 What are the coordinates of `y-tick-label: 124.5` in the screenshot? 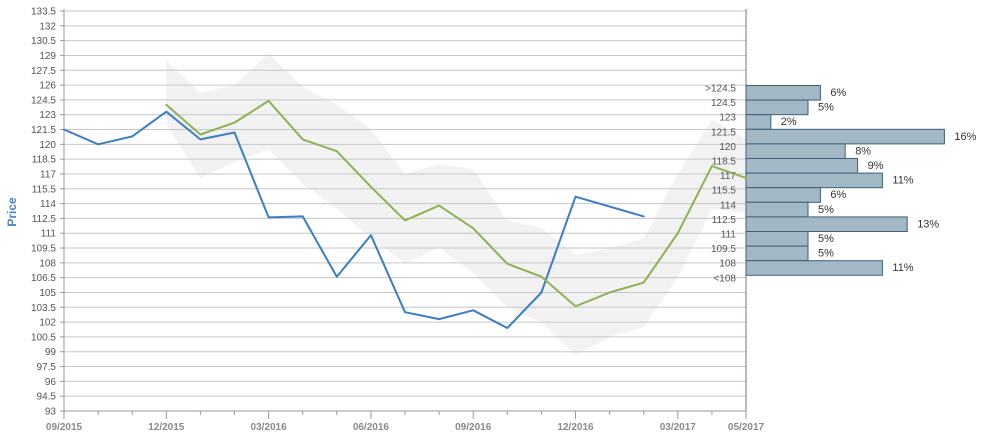 It's located at (43, 100).